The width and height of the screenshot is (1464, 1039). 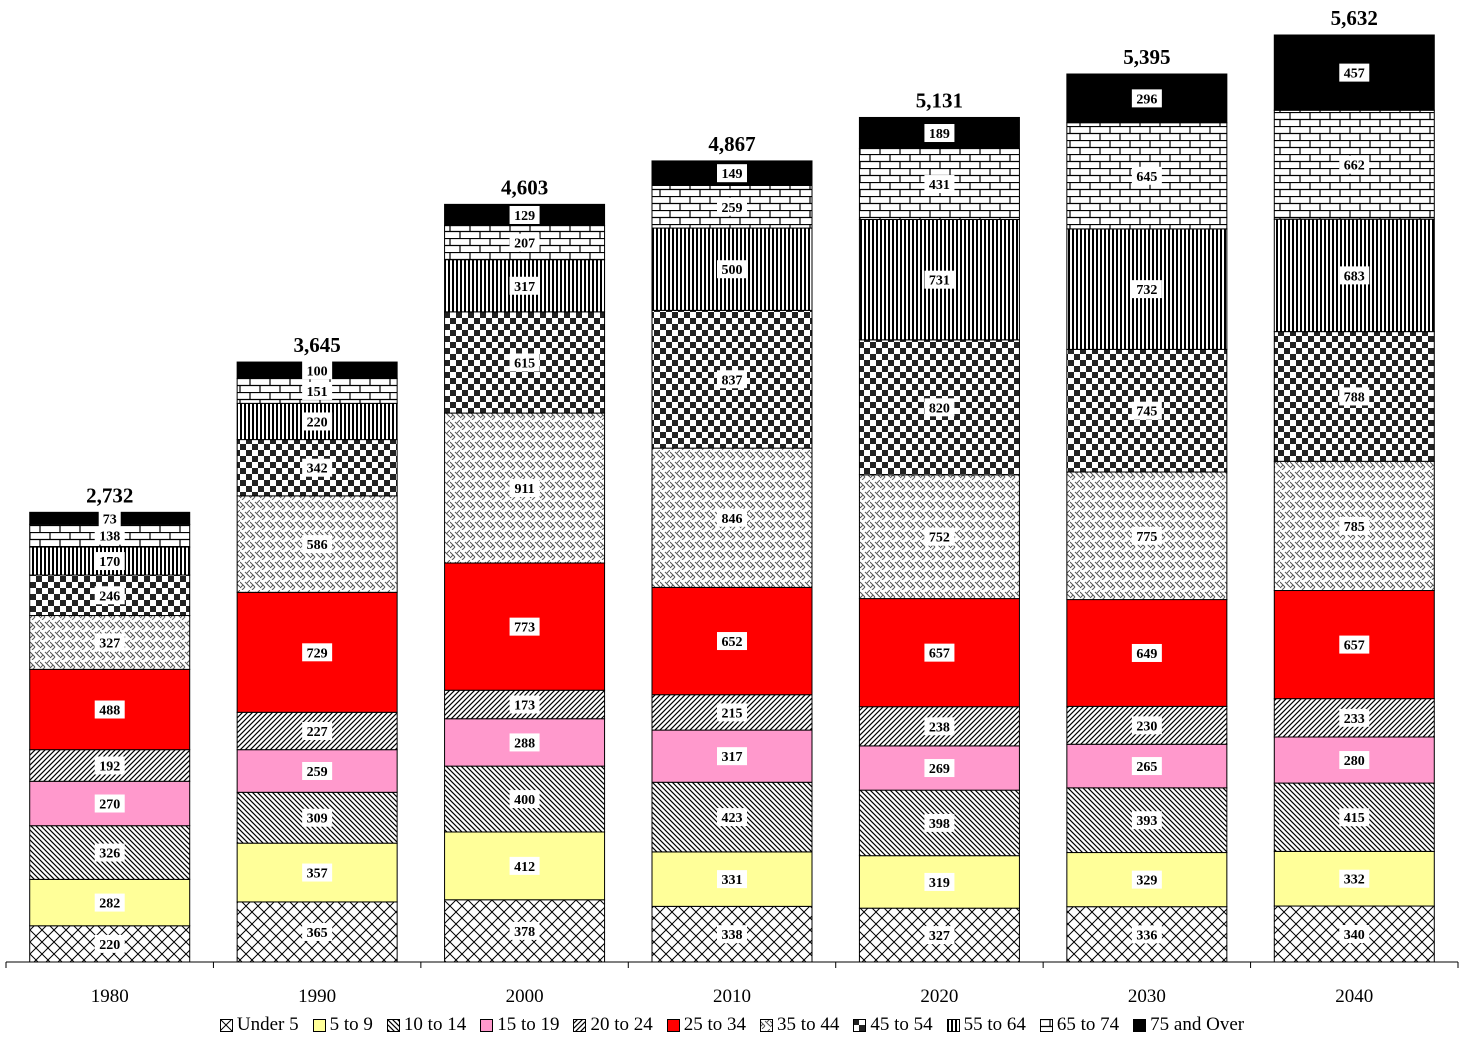 What do you see at coordinates (317, 345) in the screenshot?
I see `total-label: 3,645` at bounding box center [317, 345].